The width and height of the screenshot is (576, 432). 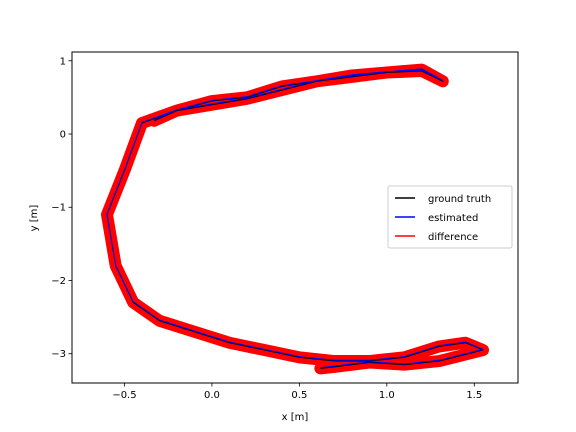 What do you see at coordinates (295, 417) in the screenshot?
I see `x-axis-label: x [m]` at bounding box center [295, 417].